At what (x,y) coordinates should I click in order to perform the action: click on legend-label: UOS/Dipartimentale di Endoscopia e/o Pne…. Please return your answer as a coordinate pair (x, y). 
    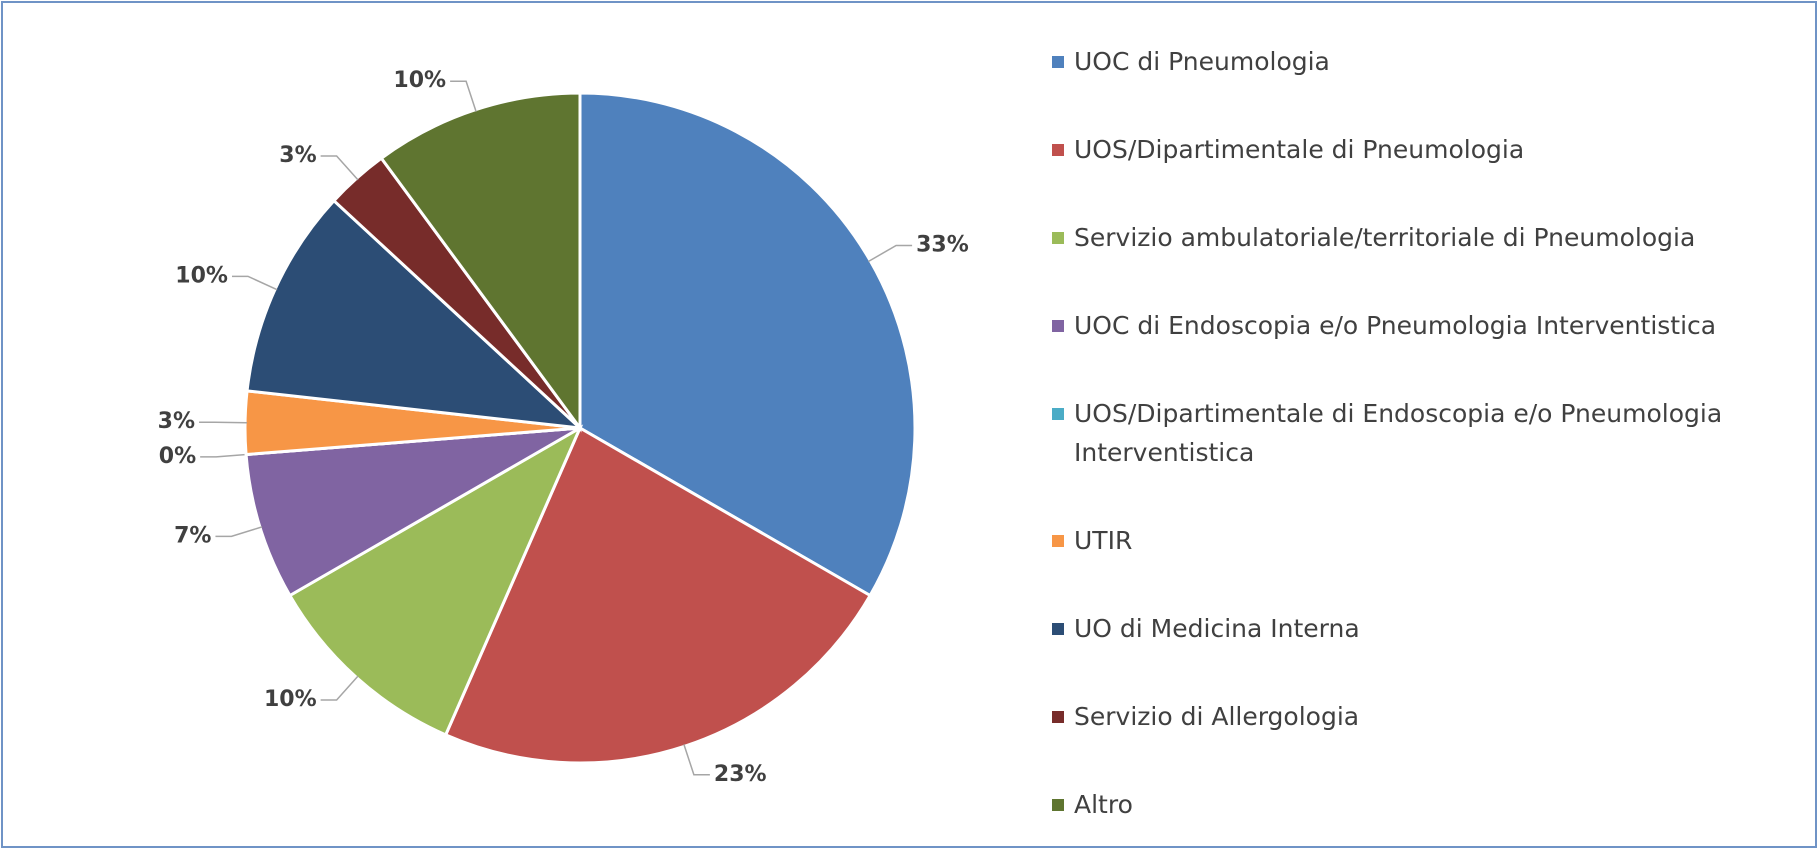
    Looking at the image, I should click on (1398, 433).